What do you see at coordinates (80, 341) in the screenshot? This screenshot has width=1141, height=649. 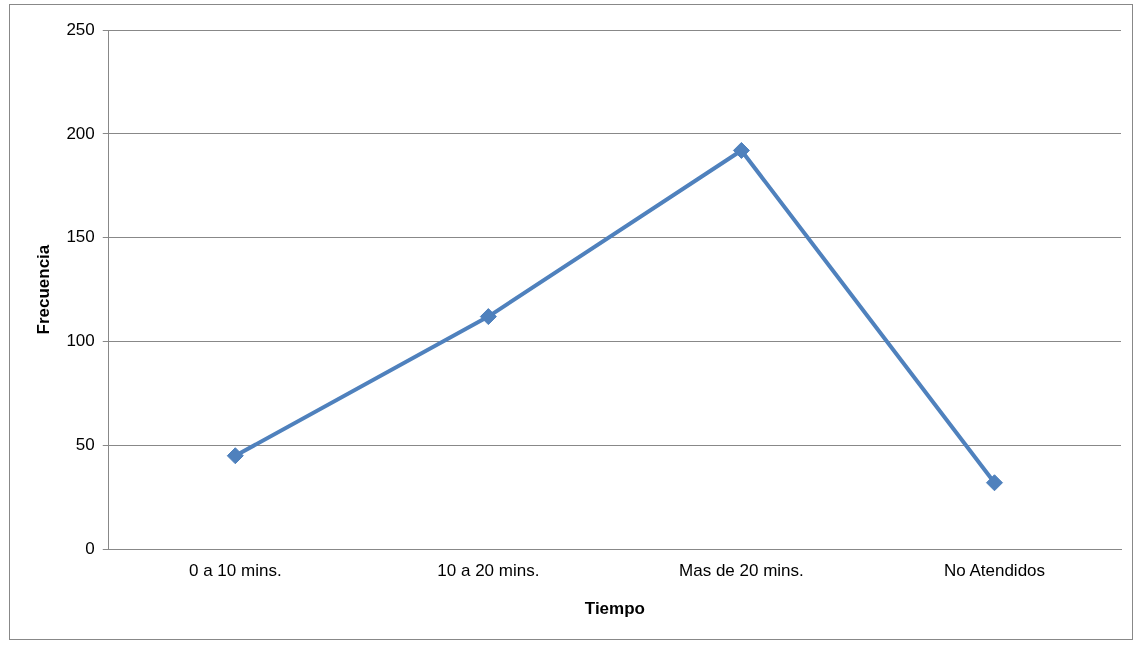 I see `y-tick-label: 100` at bounding box center [80, 341].